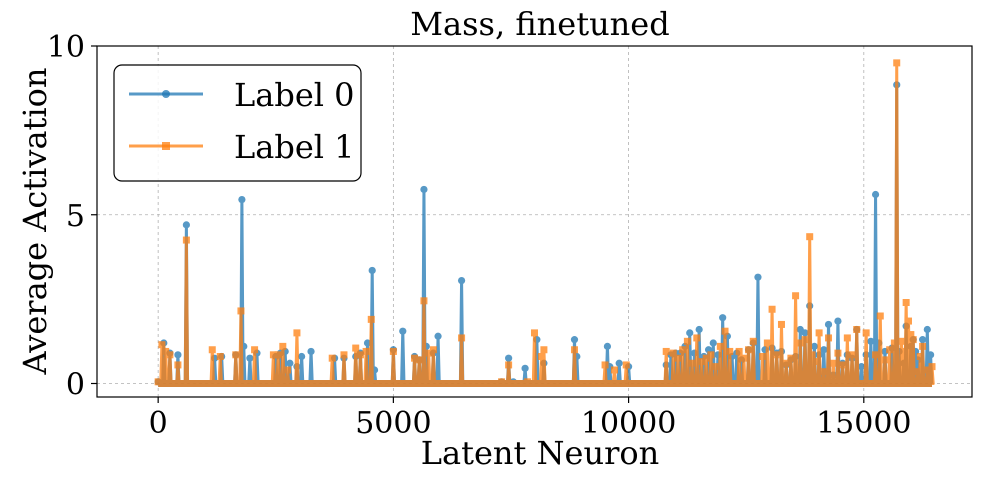 The image size is (997, 482). What do you see at coordinates (72, 216) in the screenshot?
I see `y-axis: 0 5 10` at bounding box center [72, 216].